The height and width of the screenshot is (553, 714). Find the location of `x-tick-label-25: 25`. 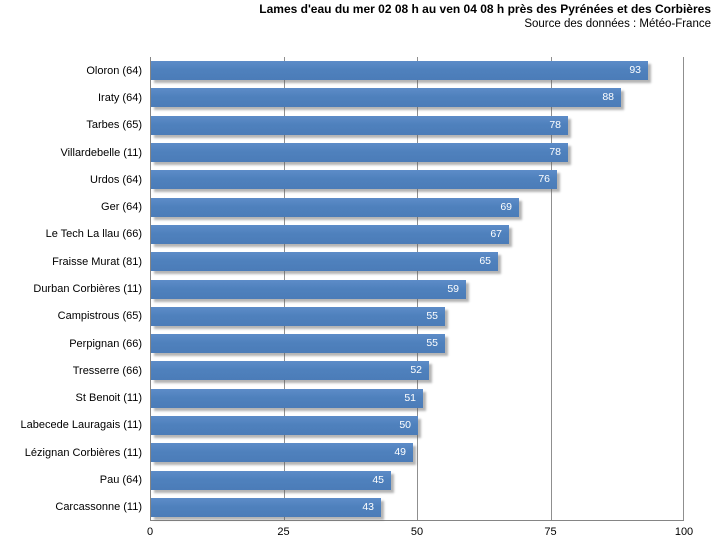

x-tick-label-25: 25 is located at coordinates (283, 532).